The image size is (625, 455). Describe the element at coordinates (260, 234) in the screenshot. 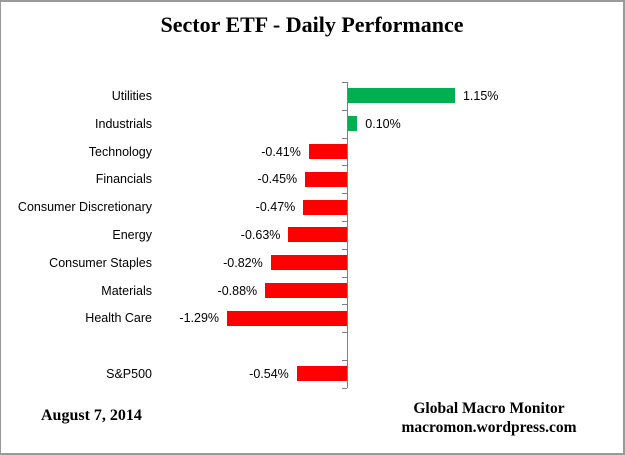

I see `value-label: -0.63%` at that location.